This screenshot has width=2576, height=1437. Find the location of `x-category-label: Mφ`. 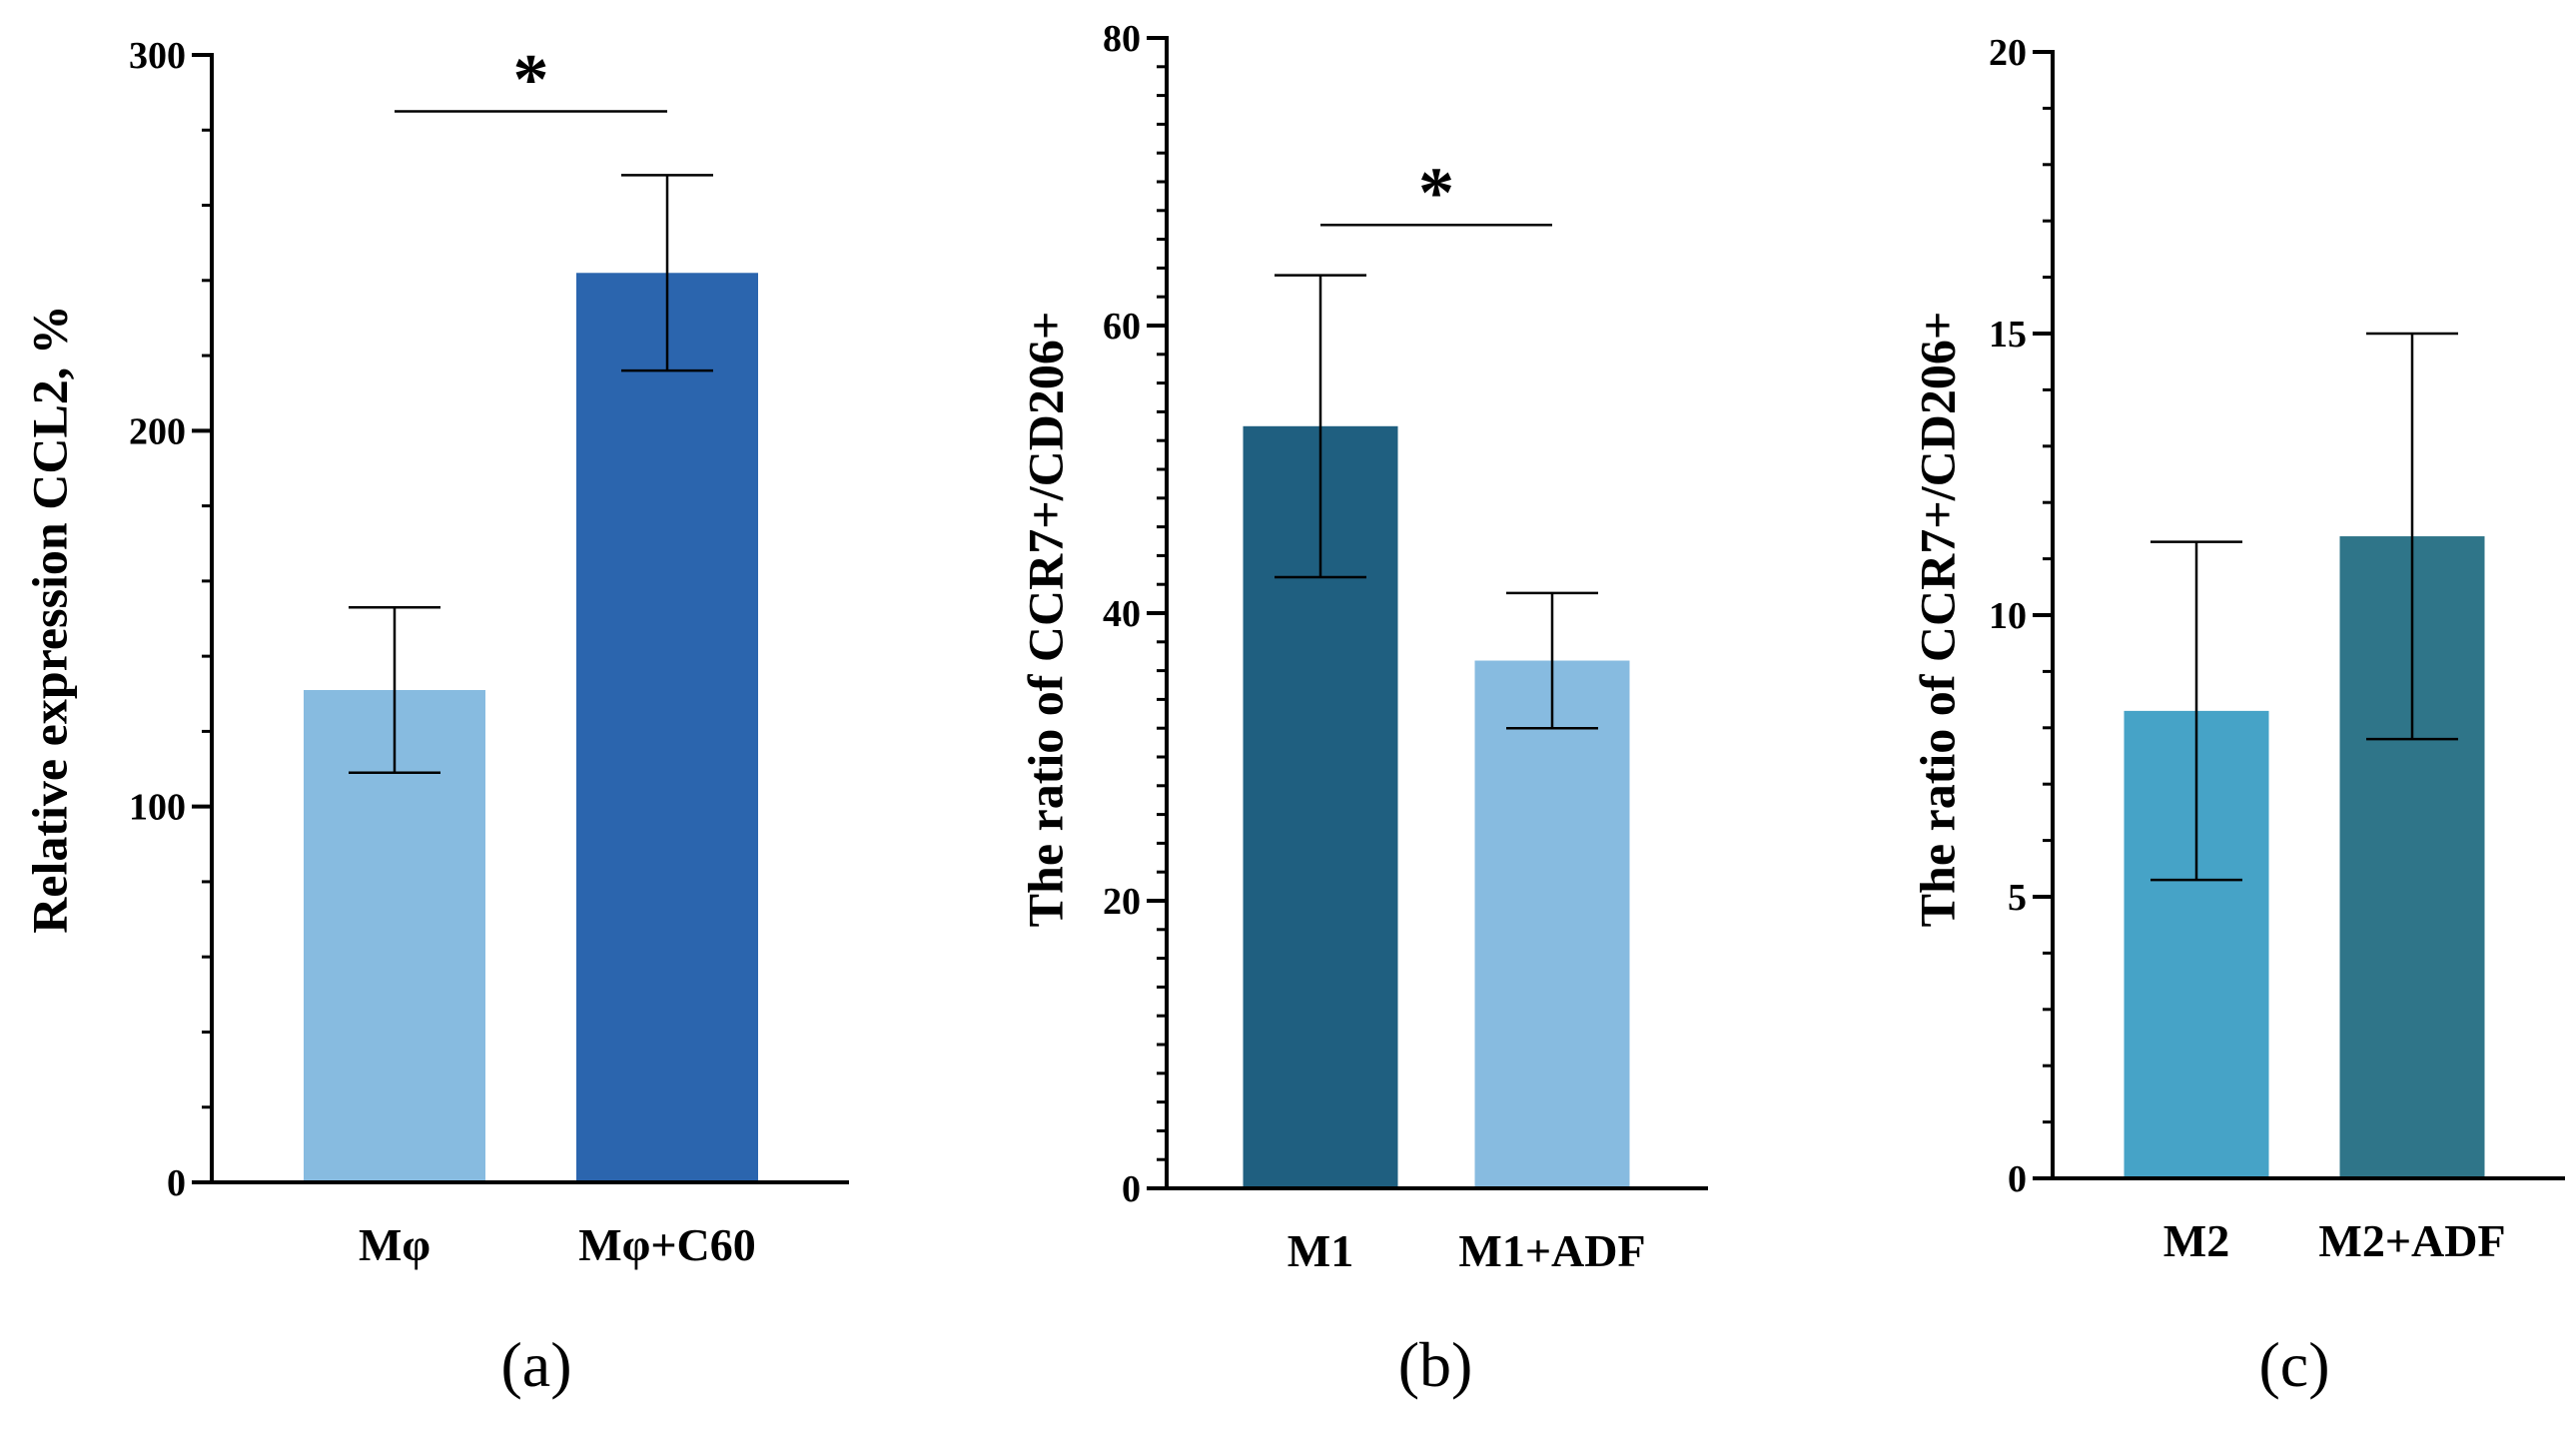

x-category-label: Mφ is located at coordinates (395, 1244).